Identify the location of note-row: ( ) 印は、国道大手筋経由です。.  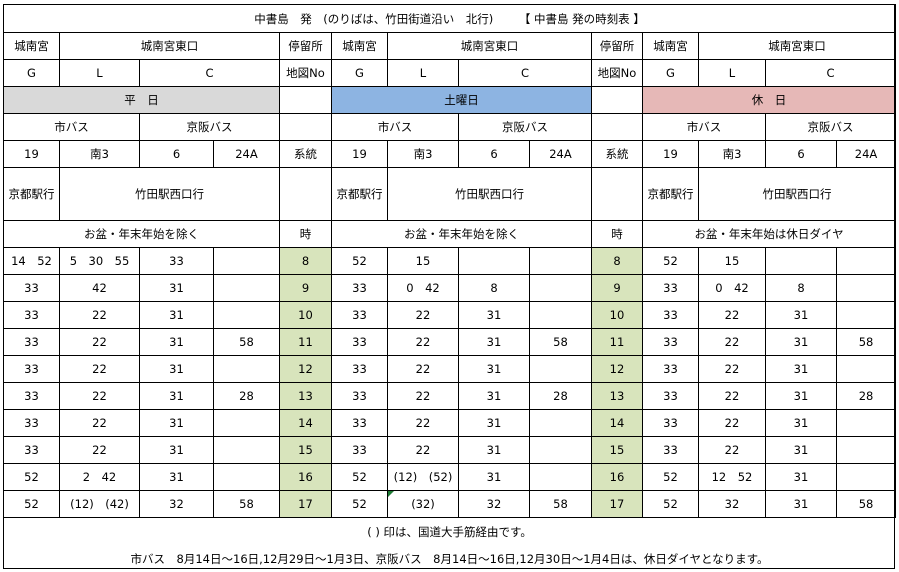
(449, 531).